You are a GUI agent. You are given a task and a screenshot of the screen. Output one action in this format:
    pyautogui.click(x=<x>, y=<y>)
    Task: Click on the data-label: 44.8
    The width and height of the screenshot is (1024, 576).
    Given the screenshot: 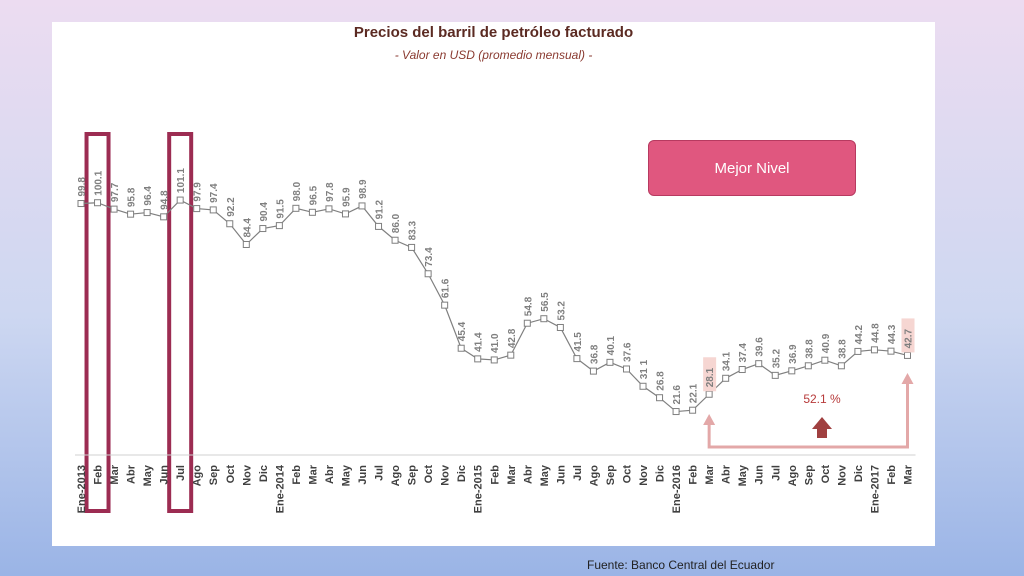 What is the action you would take?
    pyautogui.click(x=875, y=333)
    